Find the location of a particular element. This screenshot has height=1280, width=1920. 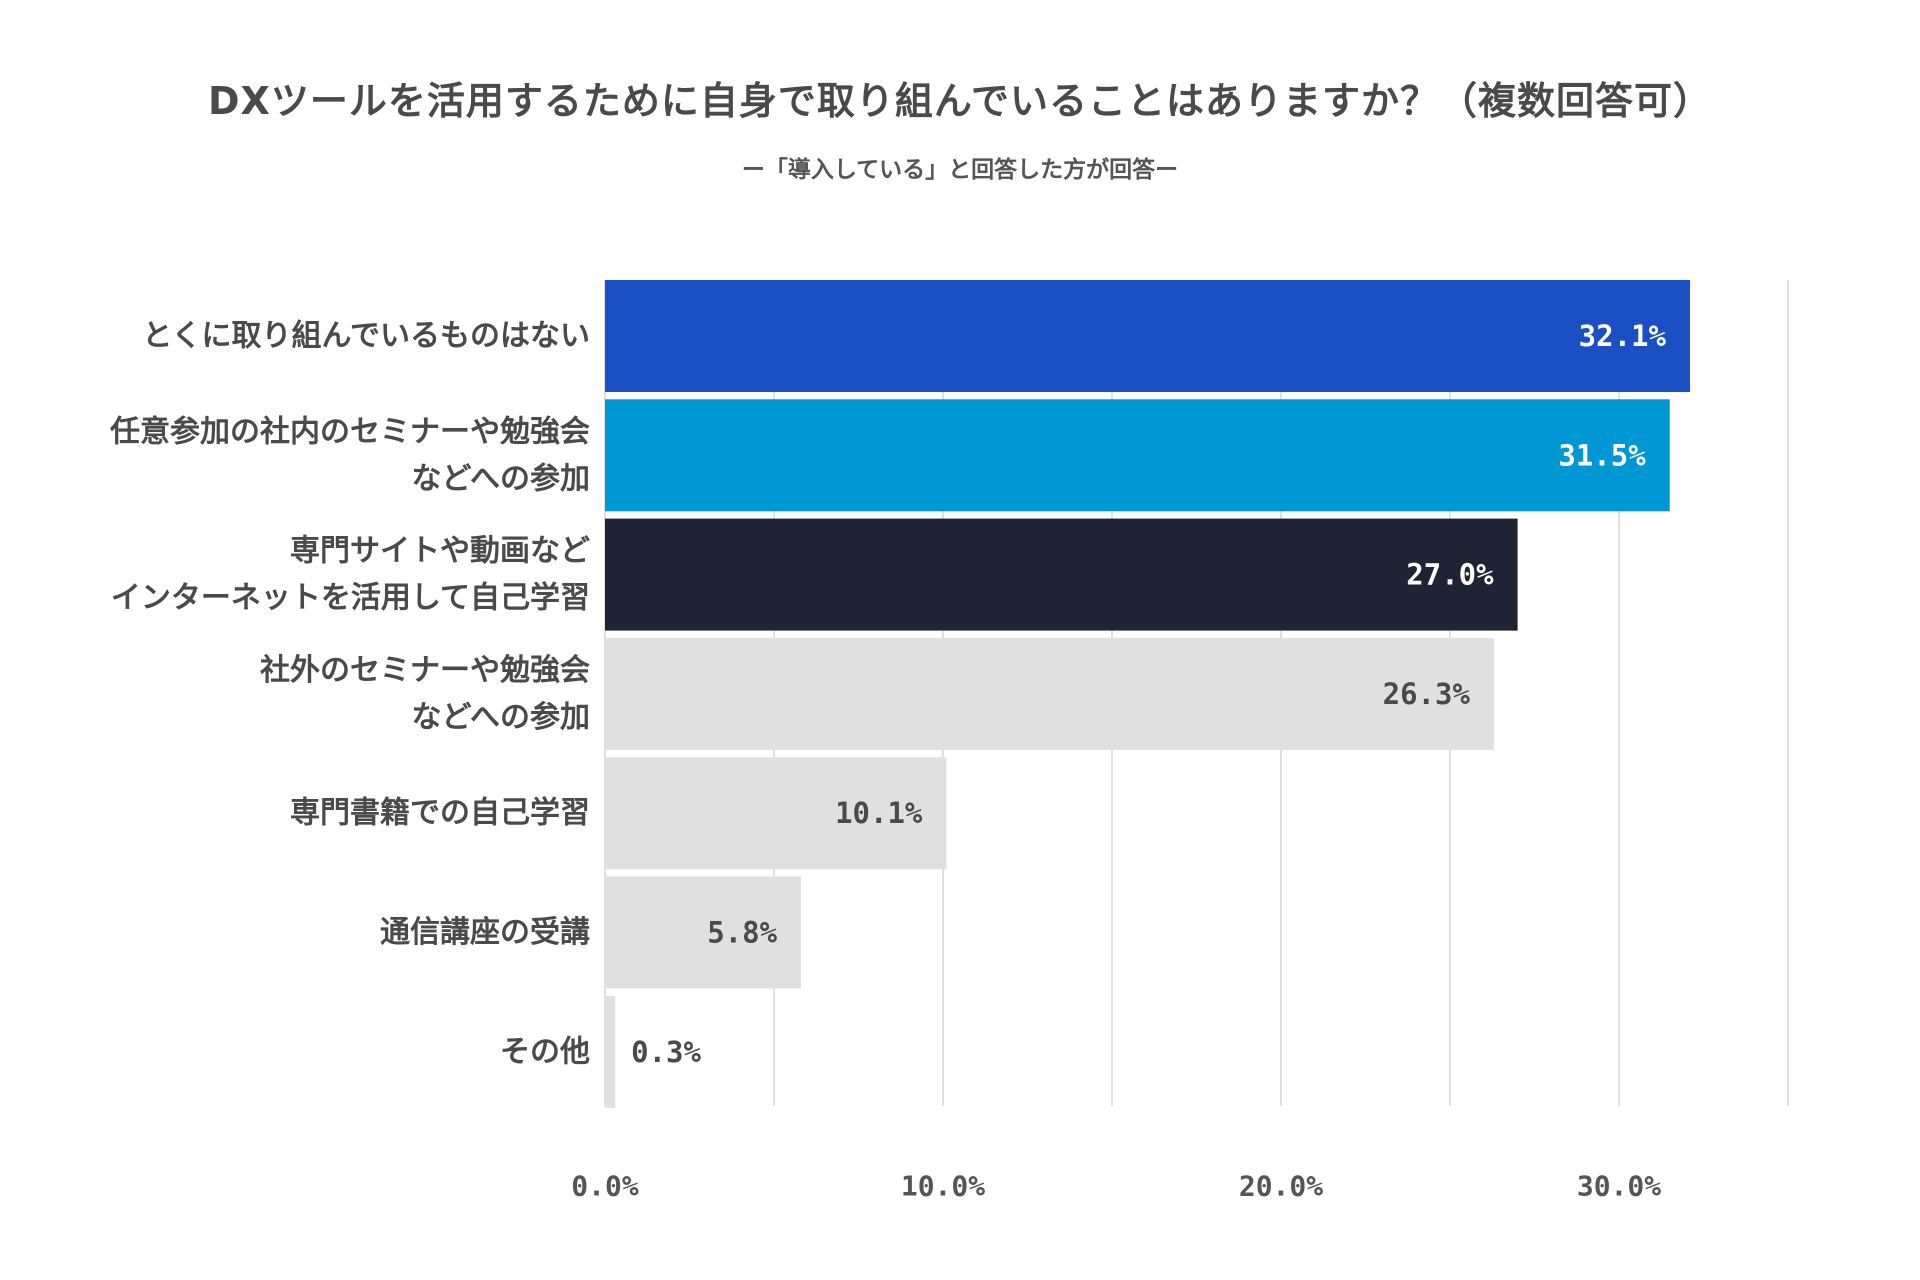

category-label-6: その他 is located at coordinates (545, 1051).